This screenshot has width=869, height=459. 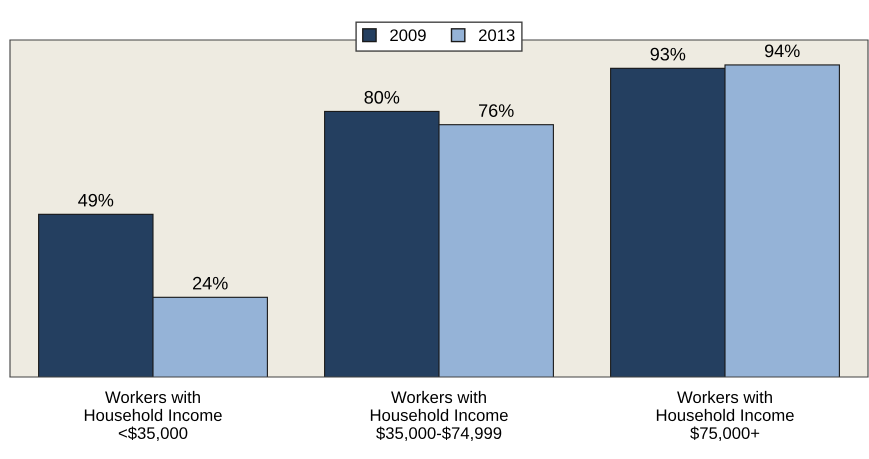 What do you see at coordinates (668, 54) in the screenshot?
I see `data-label: 93%` at bounding box center [668, 54].